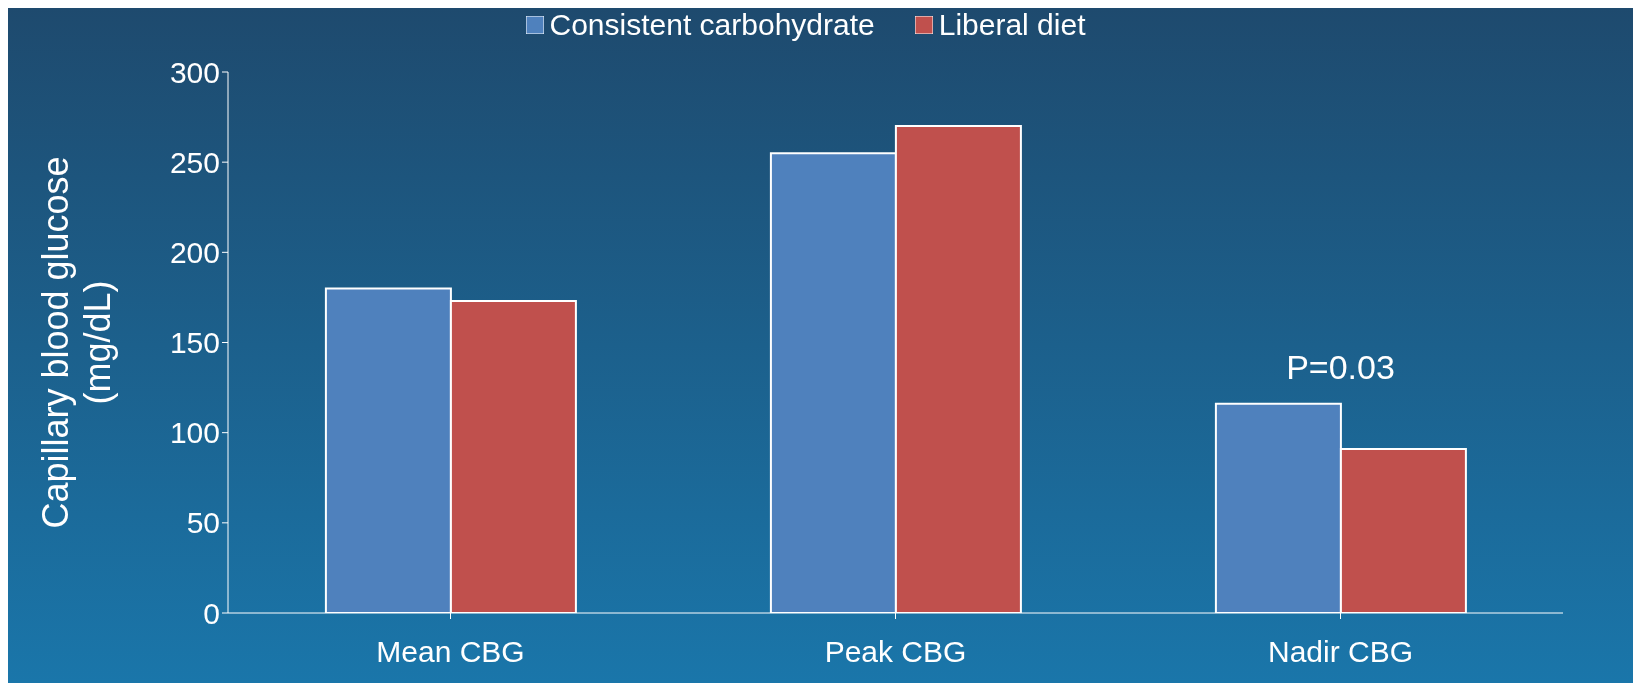 This screenshot has width=1641, height=691. Describe the element at coordinates (1340, 366) in the screenshot. I see `annotation: P=0.03` at that location.